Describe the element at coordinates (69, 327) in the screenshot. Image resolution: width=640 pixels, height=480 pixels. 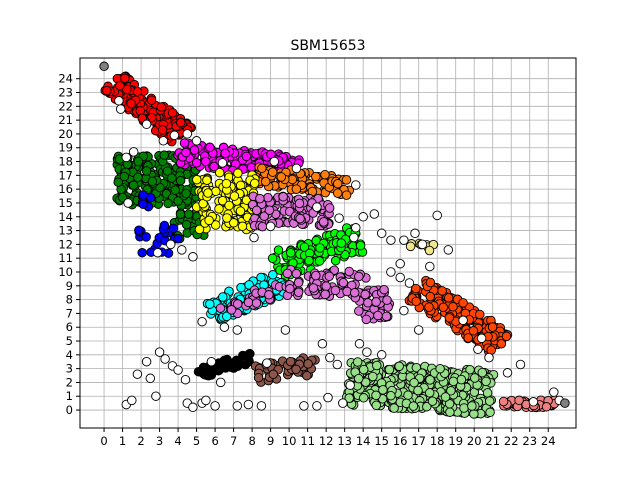
I see `y-tick-label: 6` at that location.